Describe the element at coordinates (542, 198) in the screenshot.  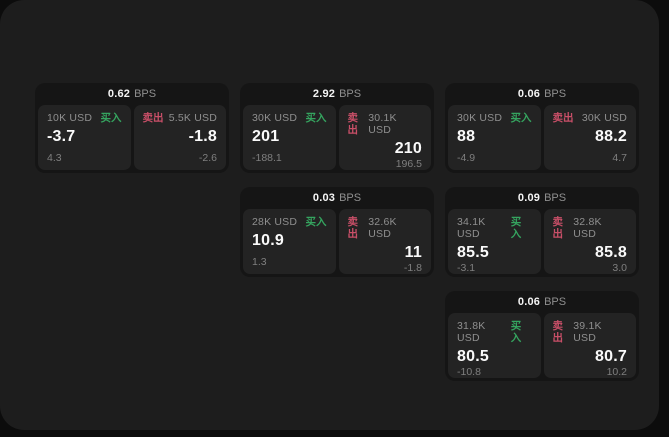
I see `card-header: 0.09 BPS` at that location.